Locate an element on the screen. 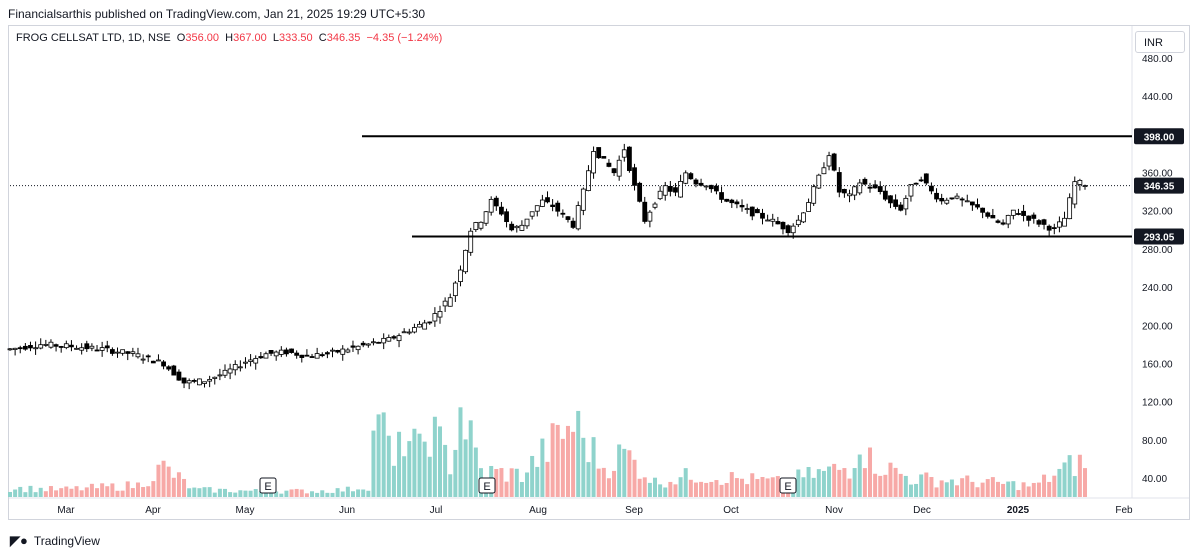  x-tick-label: May is located at coordinates (245, 510).